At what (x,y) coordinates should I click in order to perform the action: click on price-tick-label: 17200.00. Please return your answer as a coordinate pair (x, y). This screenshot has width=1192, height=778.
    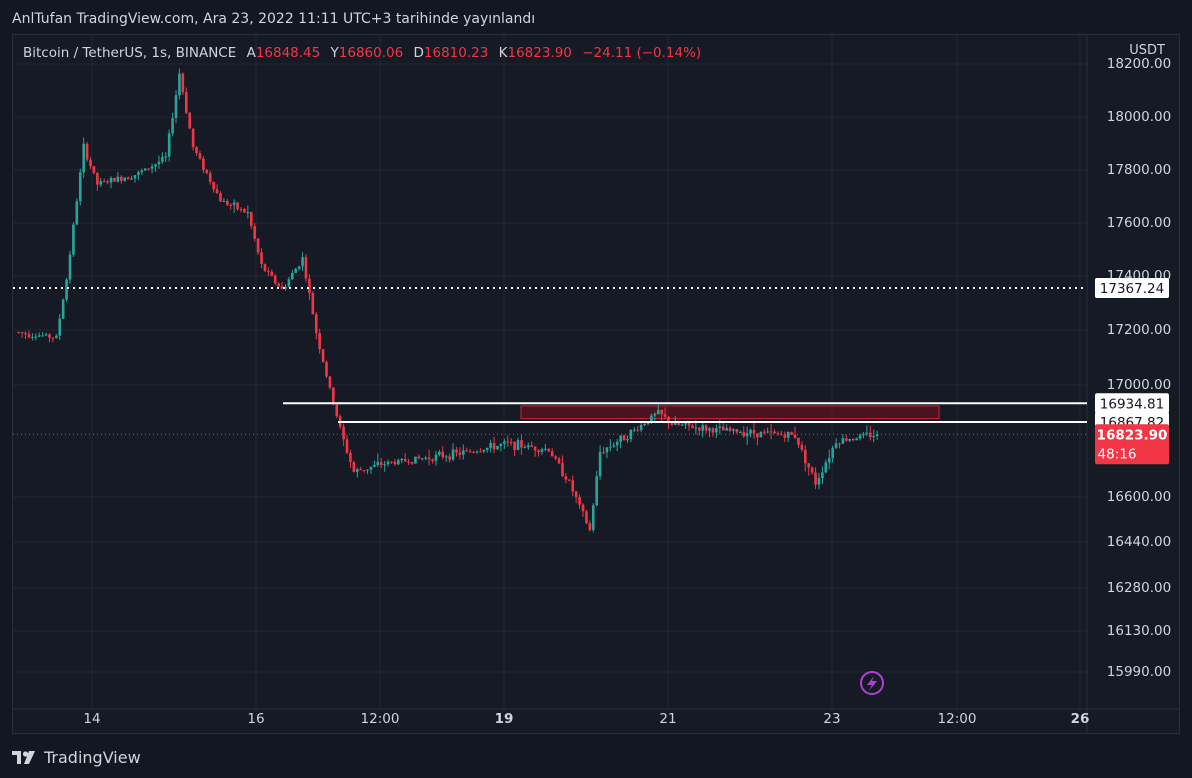
    Looking at the image, I should click on (1139, 330).